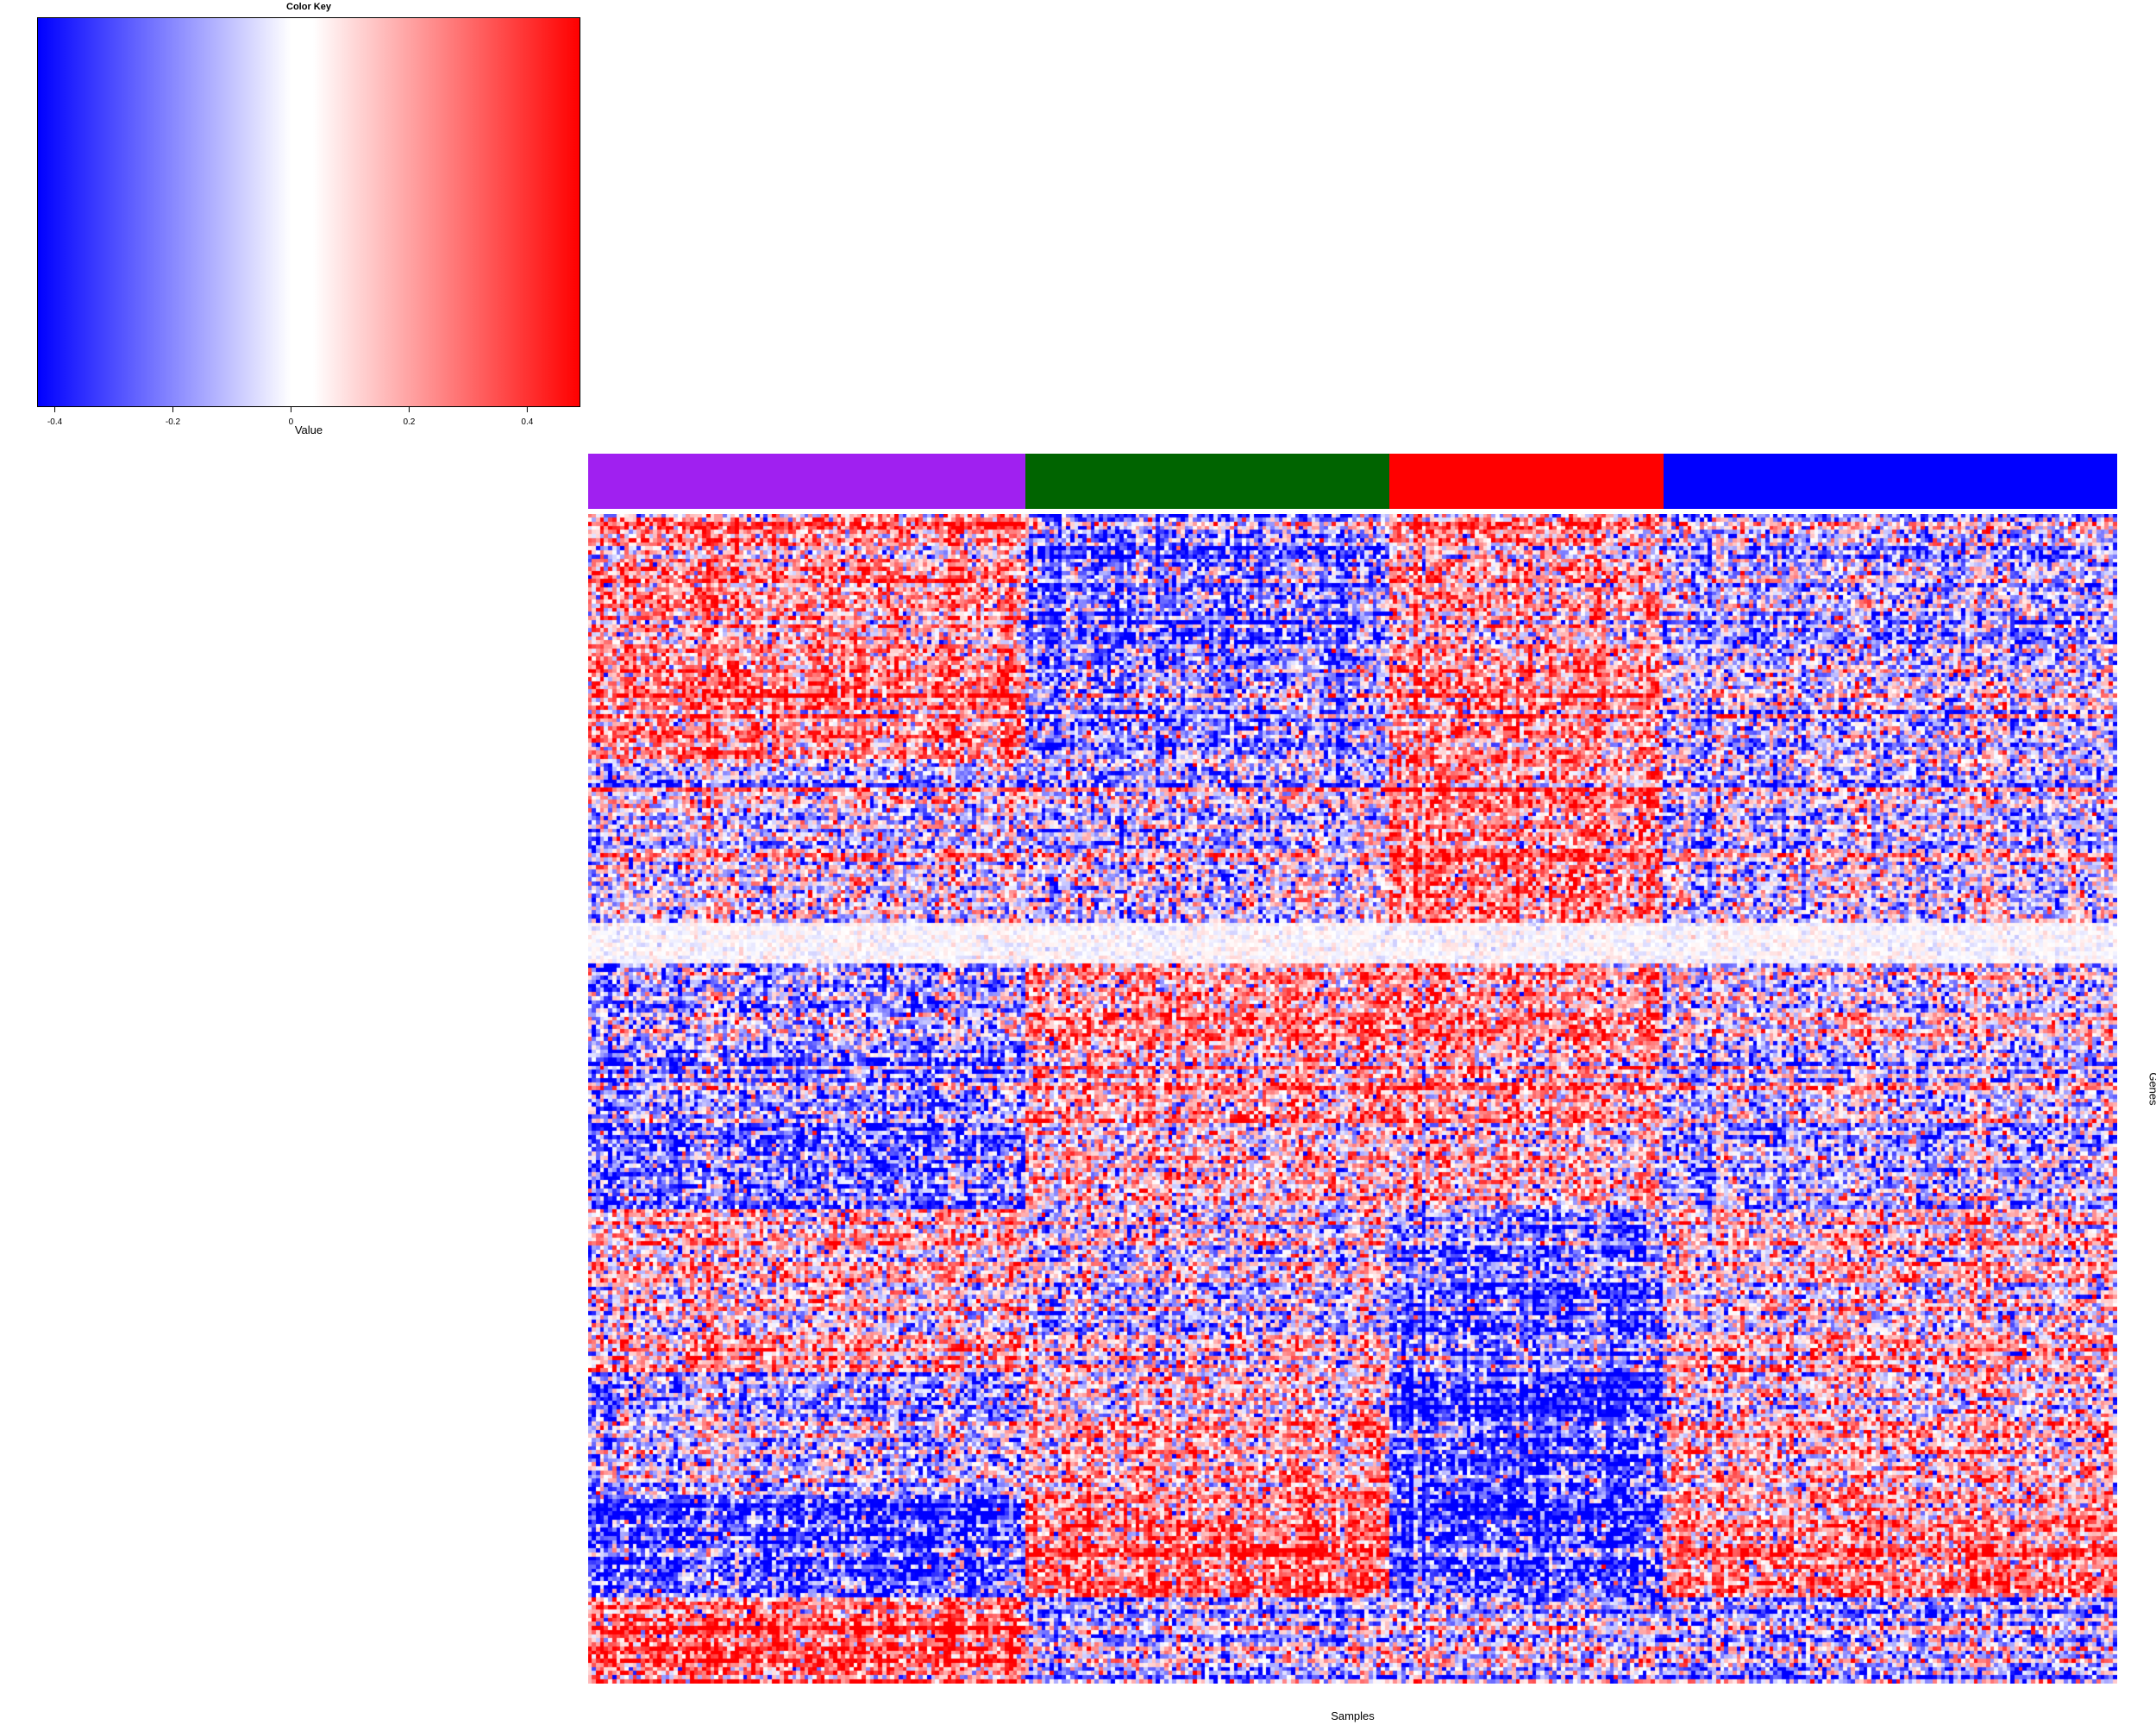 Image resolution: width=2156 pixels, height=1725 pixels. Describe the element at coordinates (308, 429) in the screenshot. I see `color-key-xlabel: Value` at that location.